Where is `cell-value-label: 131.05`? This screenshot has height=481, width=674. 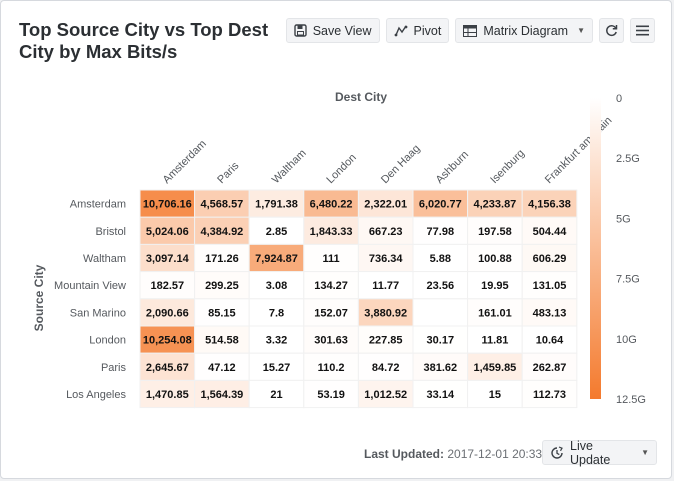
cell-value-label: 131.05 is located at coordinates (550, 286).